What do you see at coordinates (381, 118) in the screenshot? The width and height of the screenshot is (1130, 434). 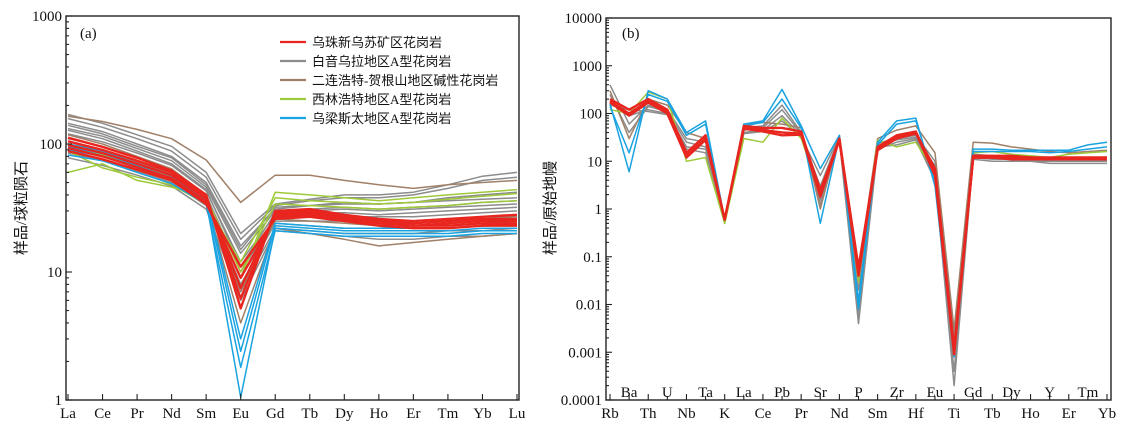 I see `legend-label: 乌梁斯太地区A型花岗岩` at bounding box center [381, 118].